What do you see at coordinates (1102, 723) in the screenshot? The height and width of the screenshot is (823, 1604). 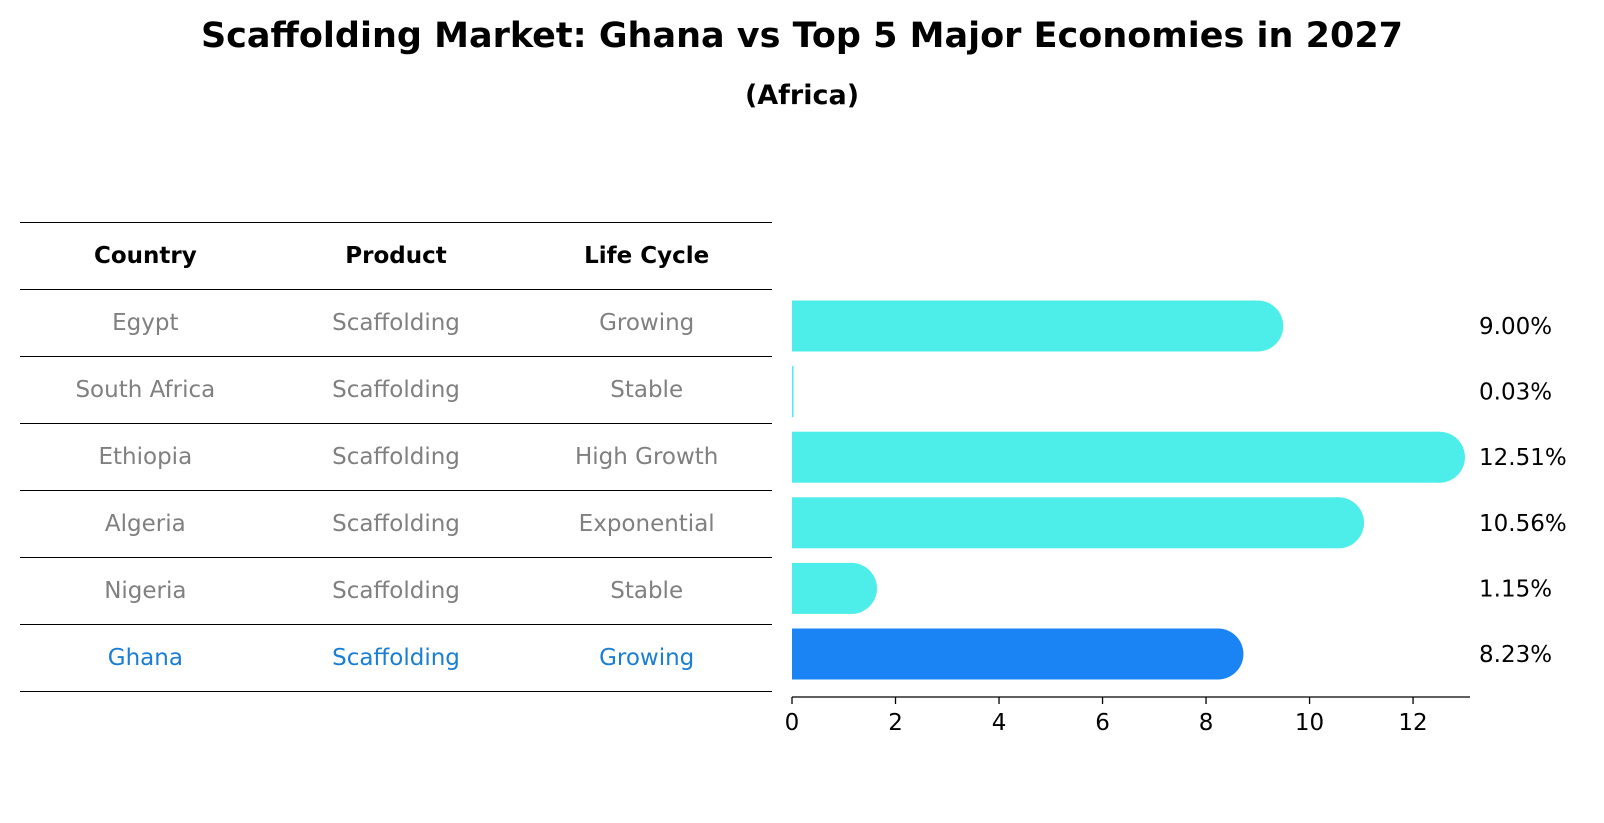 I see `x-tick-label: 6` at bounding box center [1102, 723].